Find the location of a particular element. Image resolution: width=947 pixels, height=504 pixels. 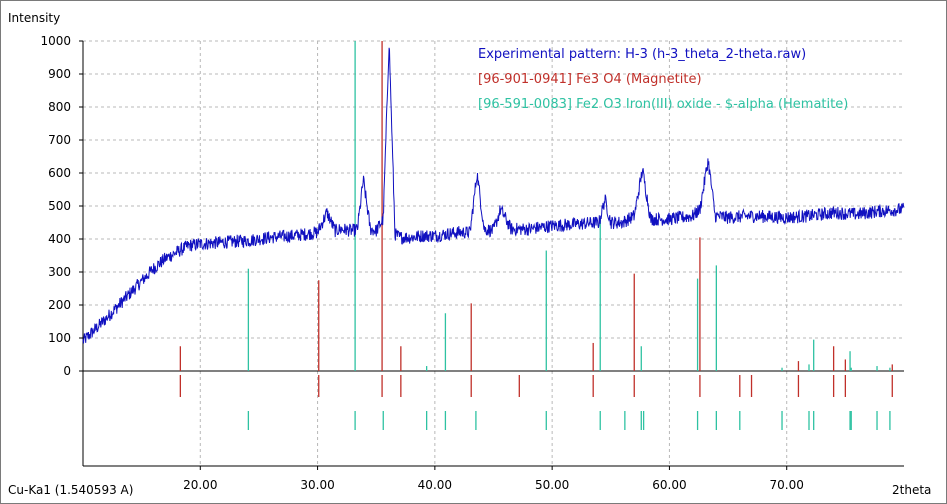

y-tick-label: 0 is located at coordinates (67, 371).